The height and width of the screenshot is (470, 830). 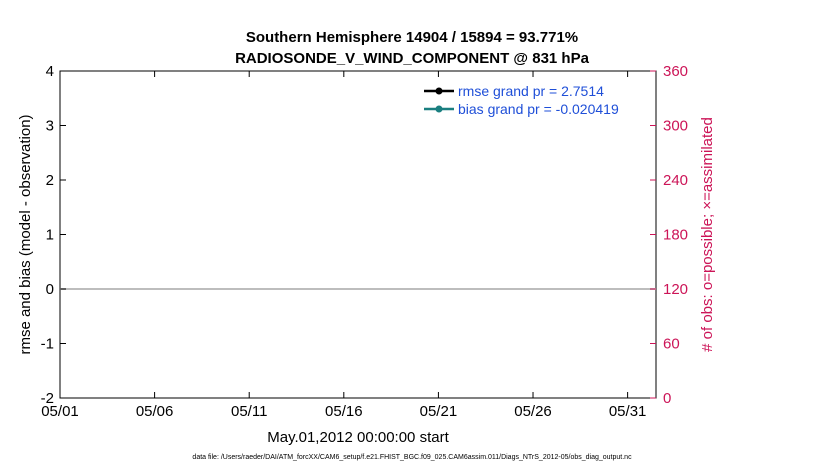 I want to click on x-tick-label: 05/11, so click(x=249, y=411).